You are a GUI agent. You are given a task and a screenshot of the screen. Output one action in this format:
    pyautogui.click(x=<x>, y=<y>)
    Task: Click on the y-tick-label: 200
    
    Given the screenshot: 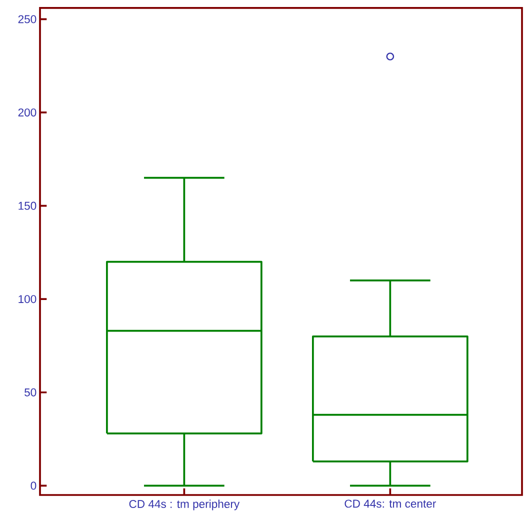 What is the action you would take?
    pyautogui.click(x=27, y=112)
    